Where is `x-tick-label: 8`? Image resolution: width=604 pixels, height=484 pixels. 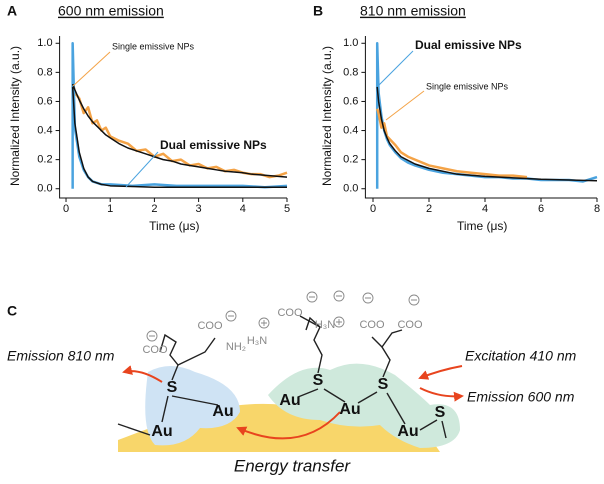 x-tick-label: 8 is located at coordinates (597, 209).